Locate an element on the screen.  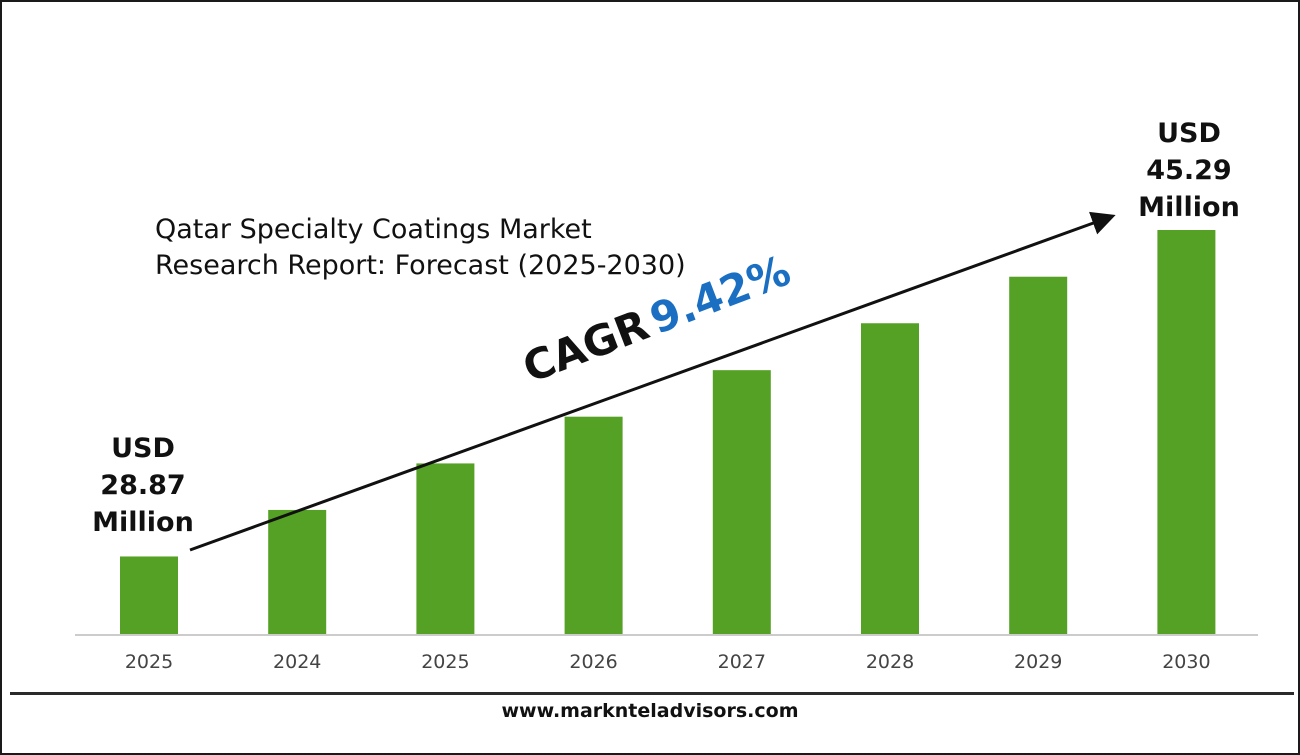
end-callout-value: 45.29 is located at coordinates (1189, 170).